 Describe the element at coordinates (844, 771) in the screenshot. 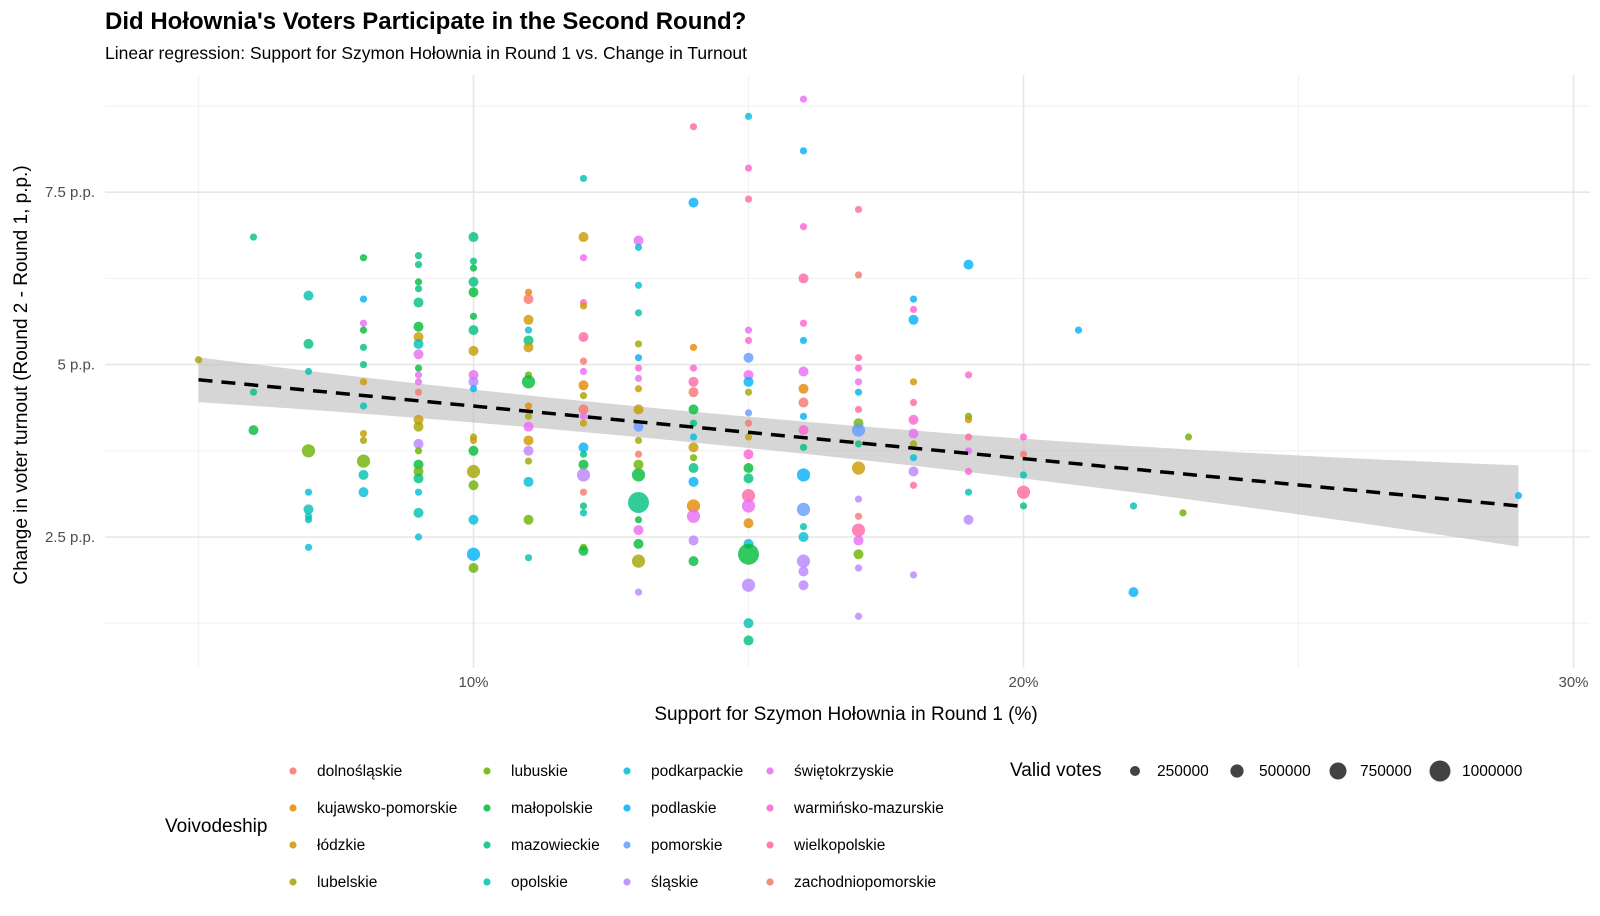

I see `legend-label: świętokrzyskie` at that location.